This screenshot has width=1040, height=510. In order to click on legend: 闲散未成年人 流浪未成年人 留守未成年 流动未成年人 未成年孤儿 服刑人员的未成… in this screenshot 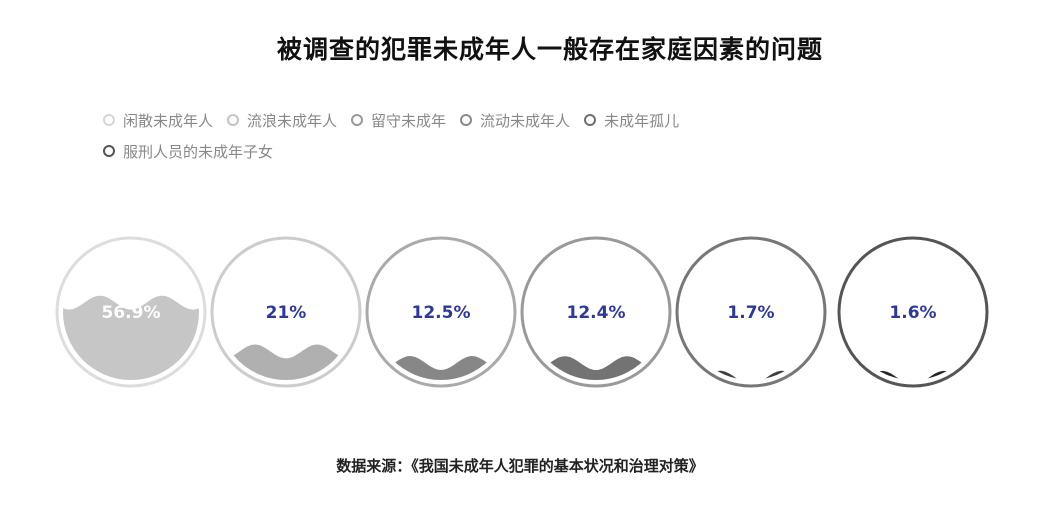, I will do `click(453, 139)`.